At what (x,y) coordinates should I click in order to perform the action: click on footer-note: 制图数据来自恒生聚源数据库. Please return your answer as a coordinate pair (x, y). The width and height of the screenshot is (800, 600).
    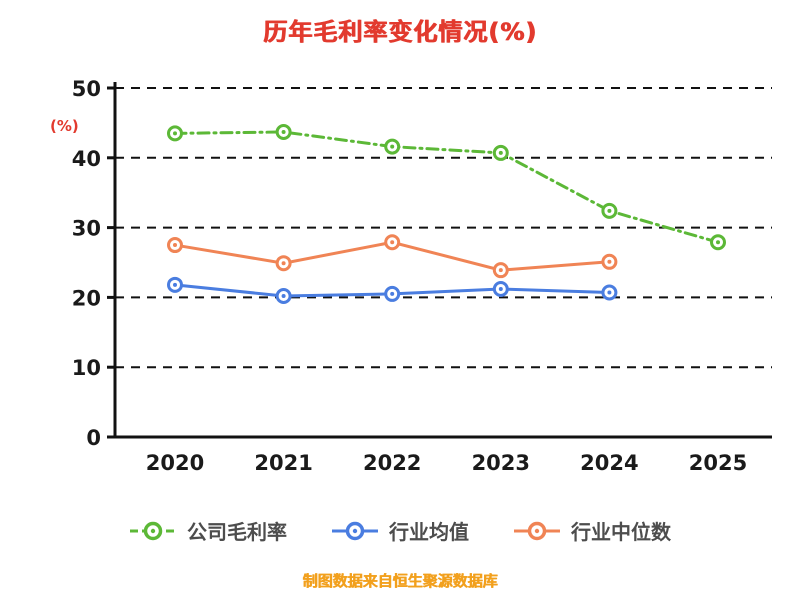
    Looking at the image, I should click on (400, 581).